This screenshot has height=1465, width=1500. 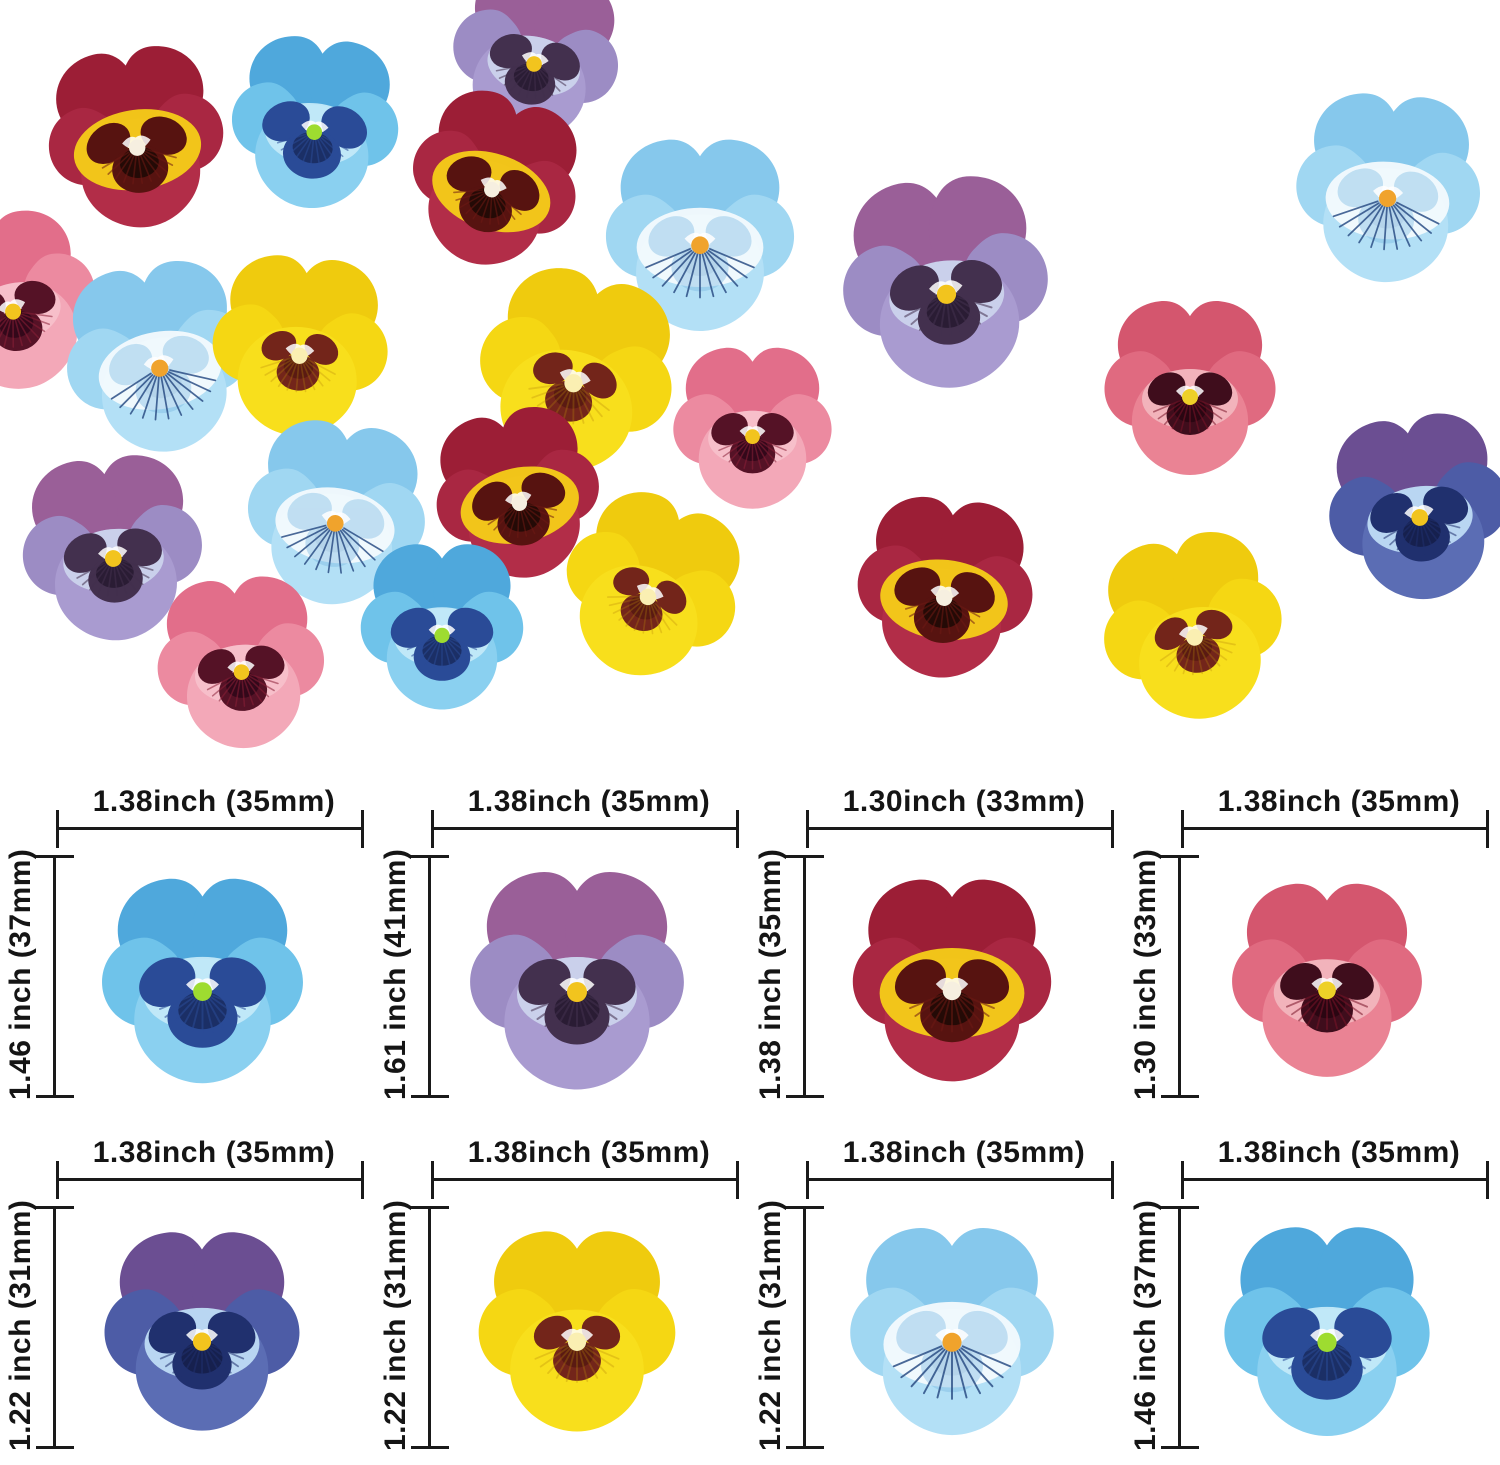 What do you see at coordinates (770, 974) in the screenshot?
I see `height-label: 1.38 inch (35mm)` at bounding box center [770, 974].